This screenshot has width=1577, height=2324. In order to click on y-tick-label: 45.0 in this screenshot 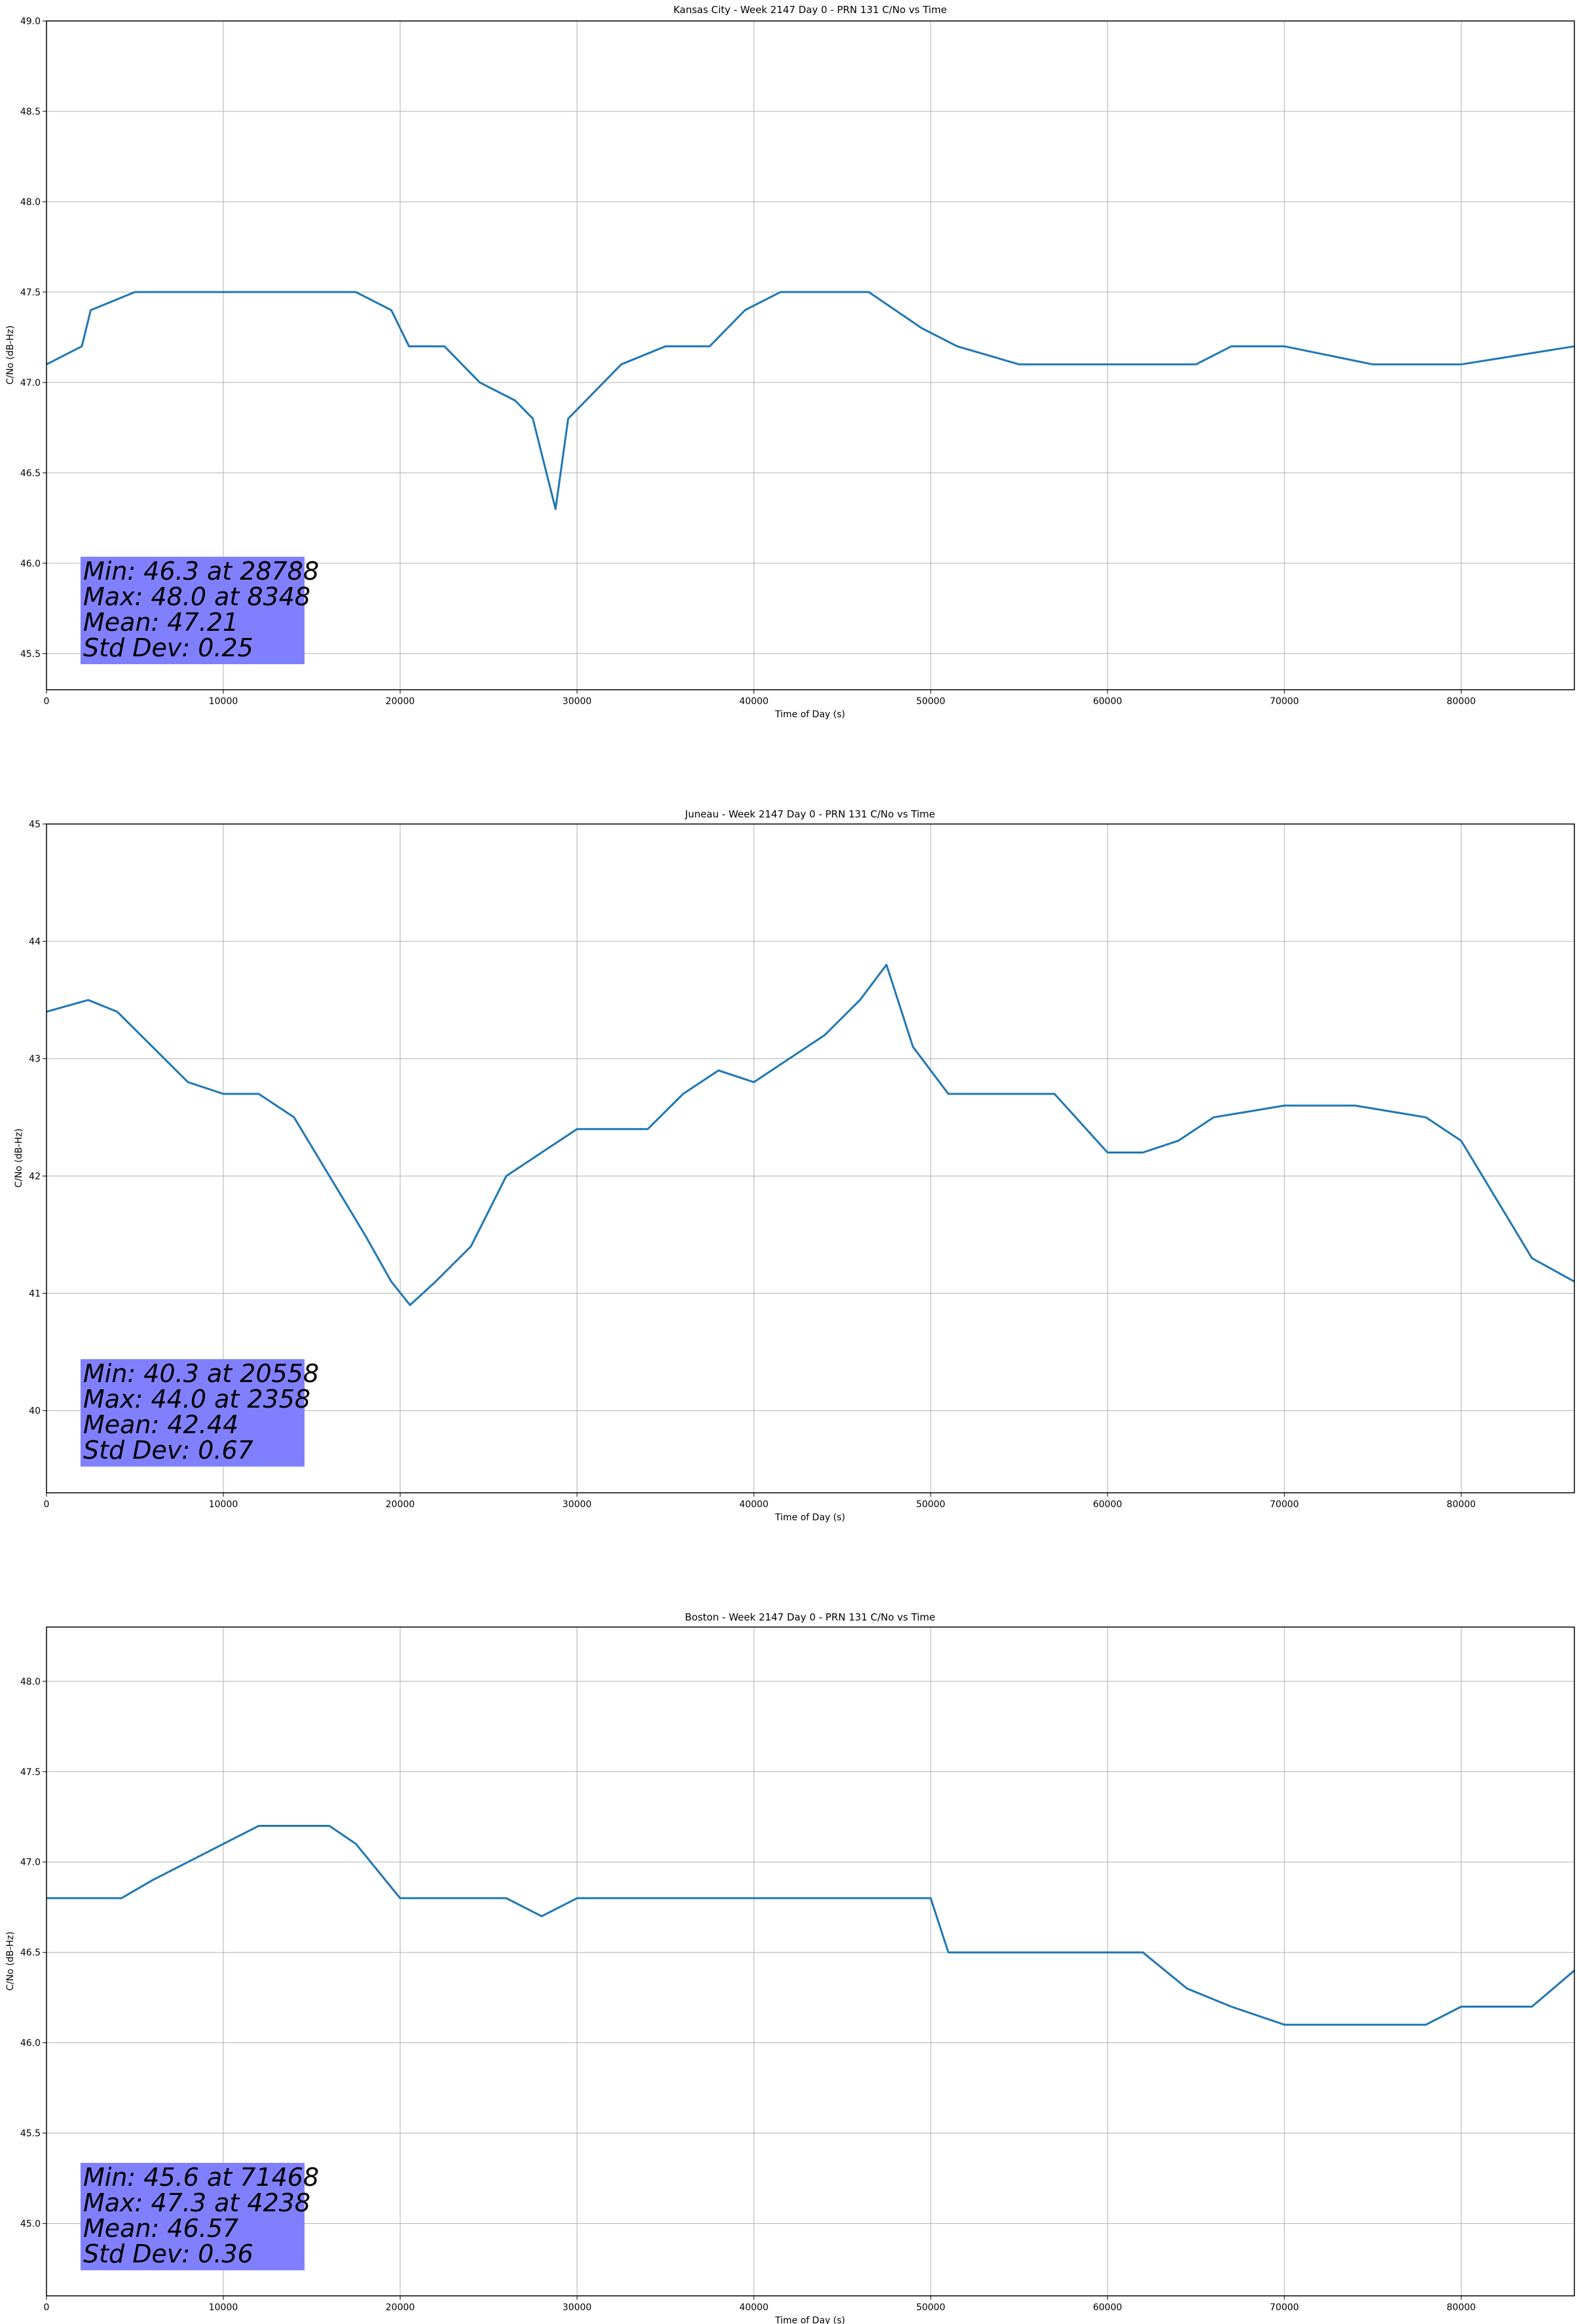, I will do `click(30, 2224)`.